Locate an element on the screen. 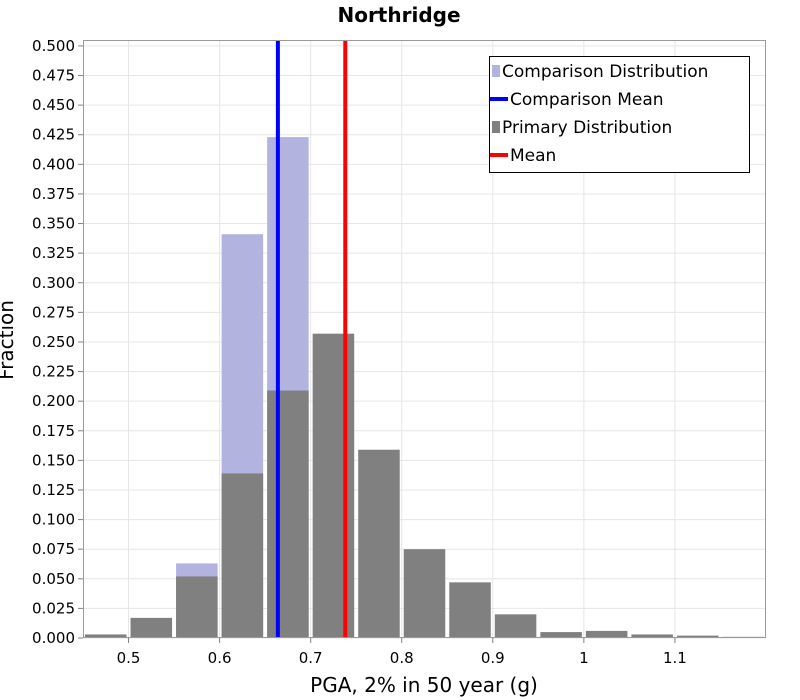 This screenshot has height=700, width=800. legend-box is located at coordinates (619, 114).